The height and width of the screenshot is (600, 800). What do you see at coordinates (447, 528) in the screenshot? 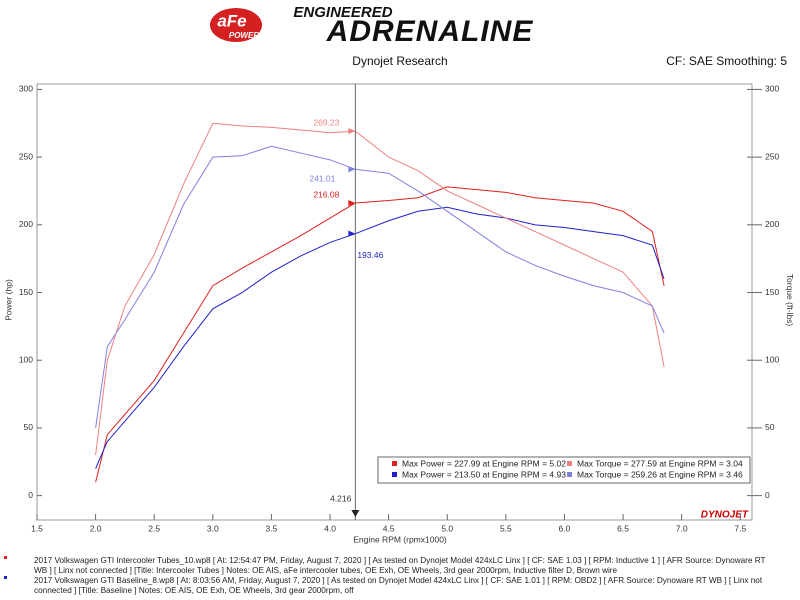
I see `x-tick-label: 5.0` at bounding box center [447, 528].